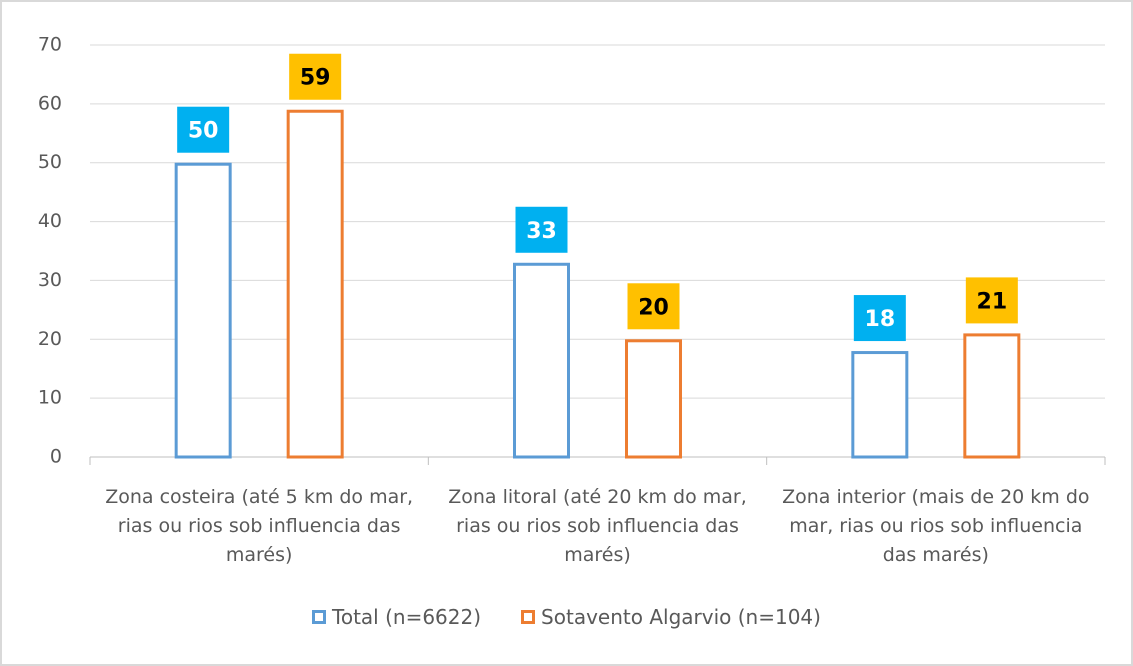 Image resolution: width=1133 pixels, height=666 pixels. Describe the element at coordinates (56, 457) in the screenshot. I see `y-tick-label: 0` at that location.